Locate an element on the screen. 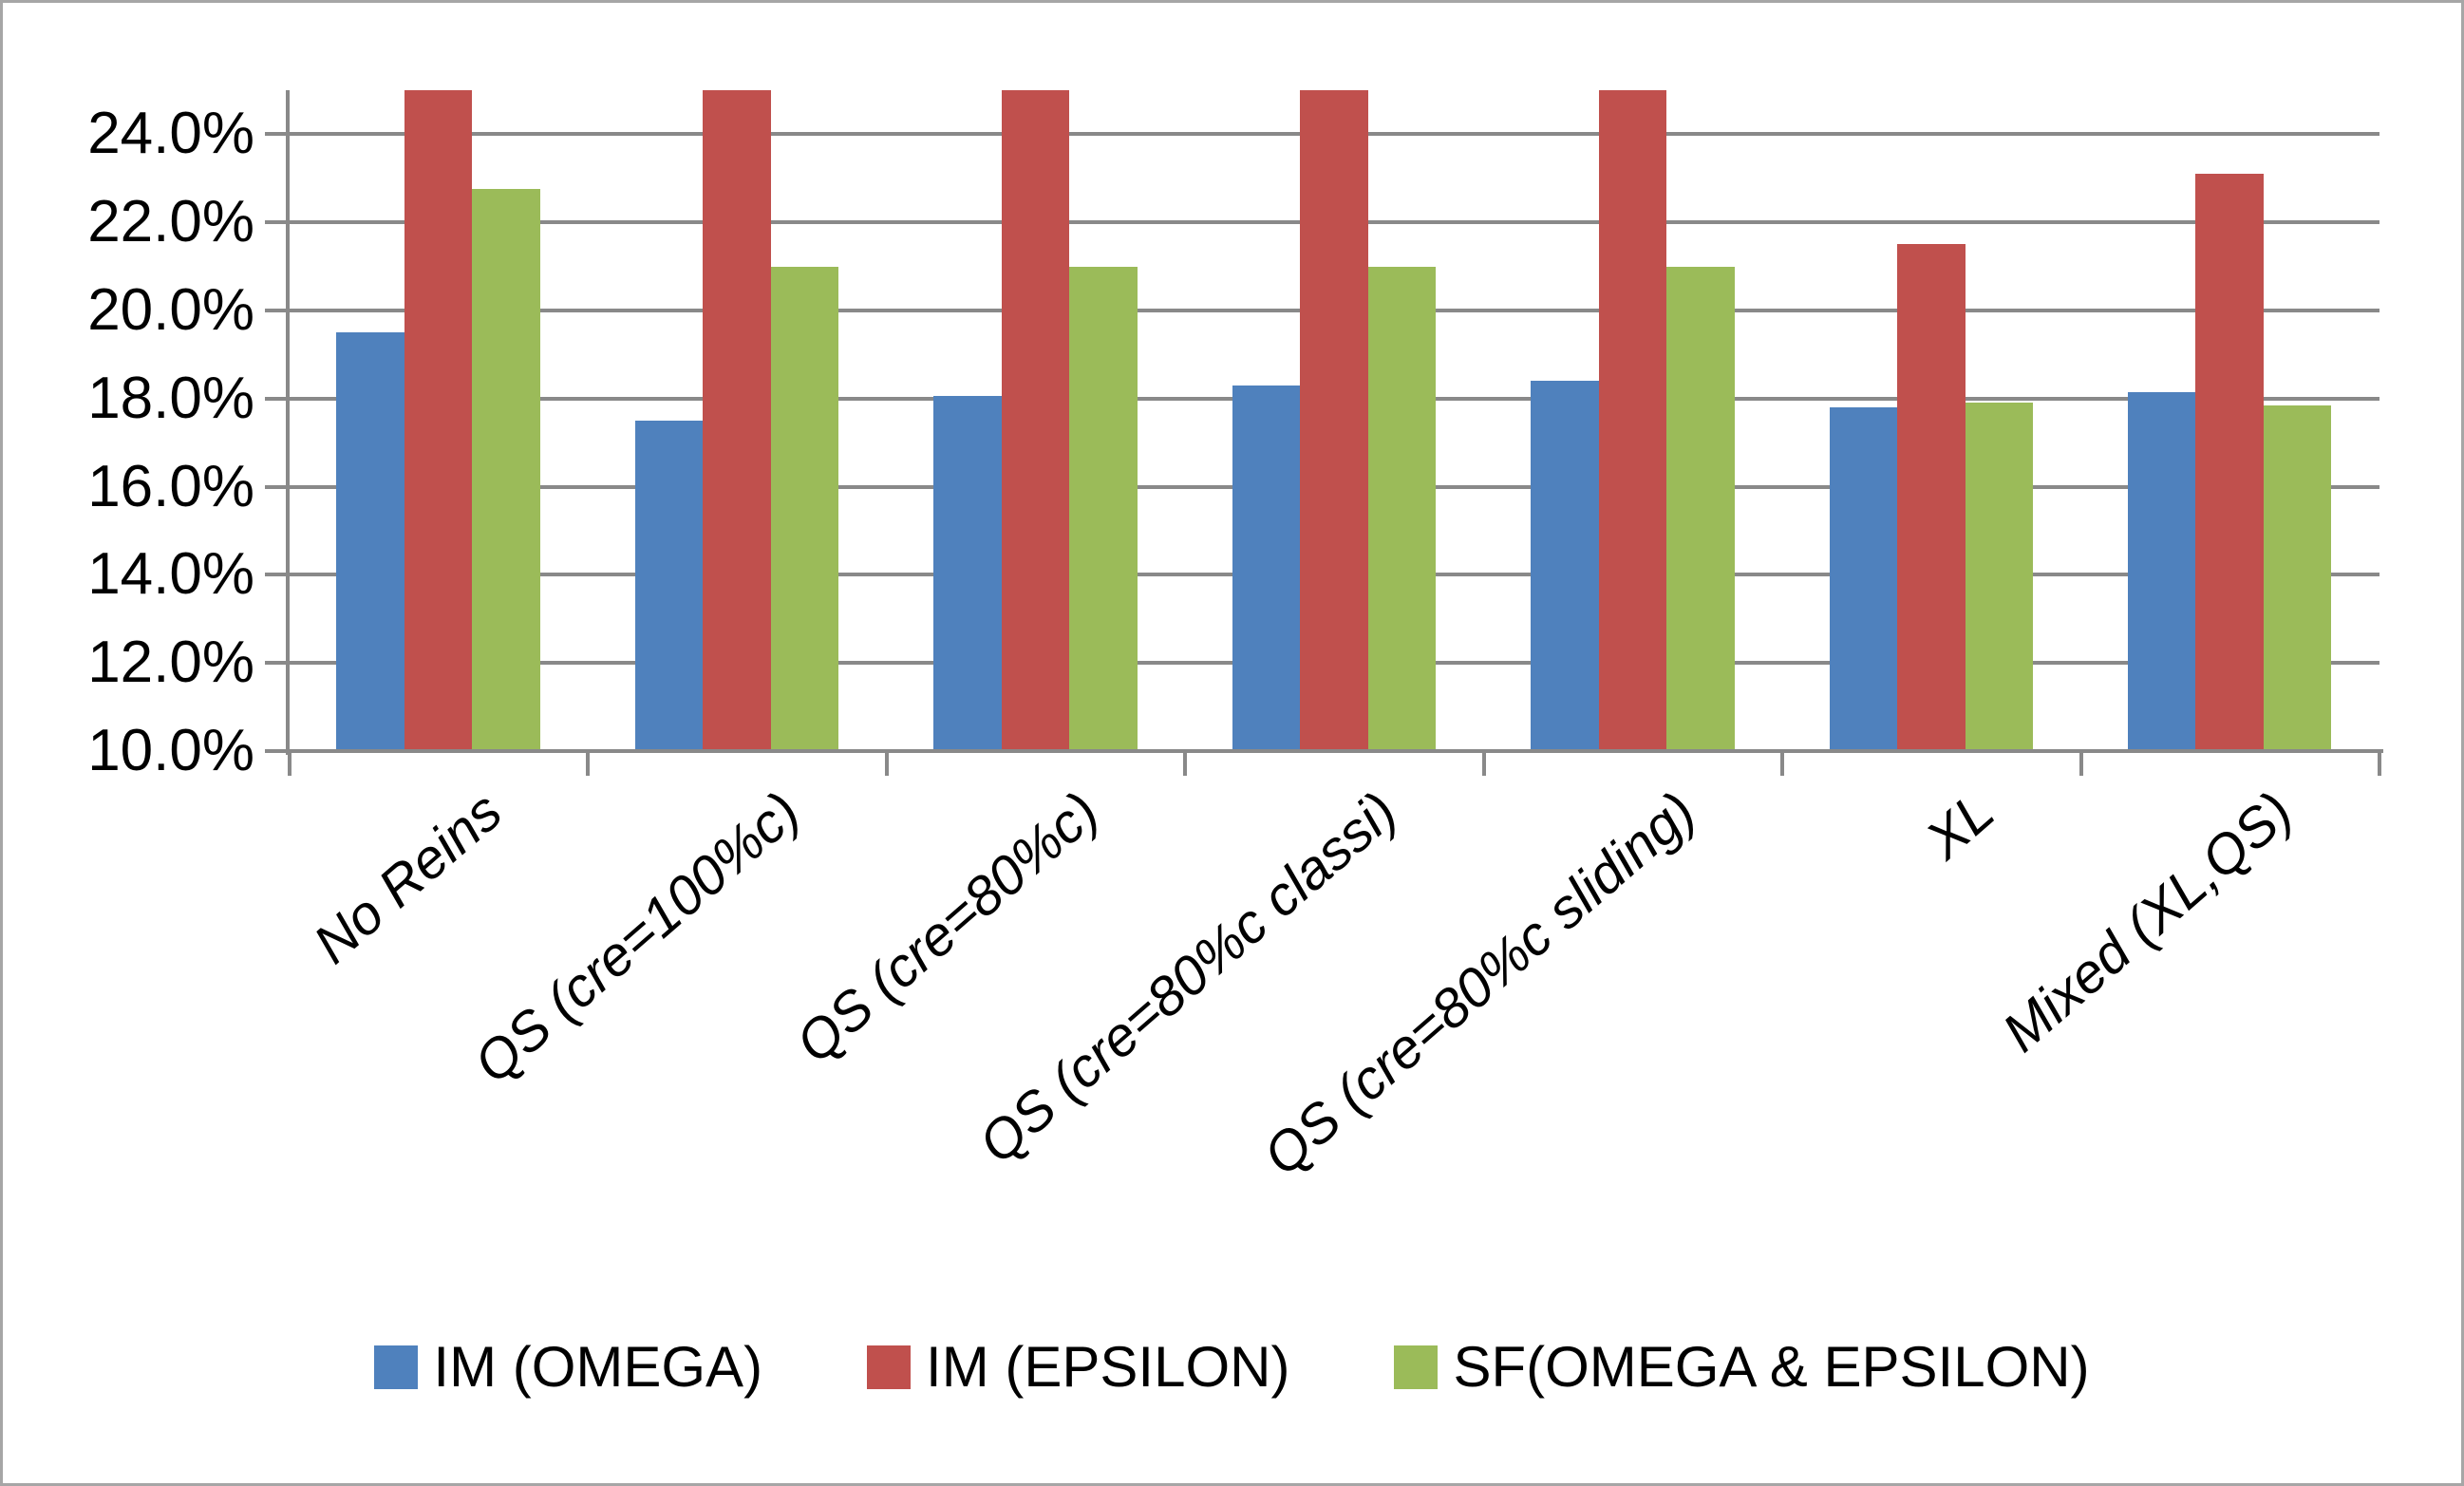 The image size is (2464, 1486). x-axis-line is located at coordinates (1335, 751).